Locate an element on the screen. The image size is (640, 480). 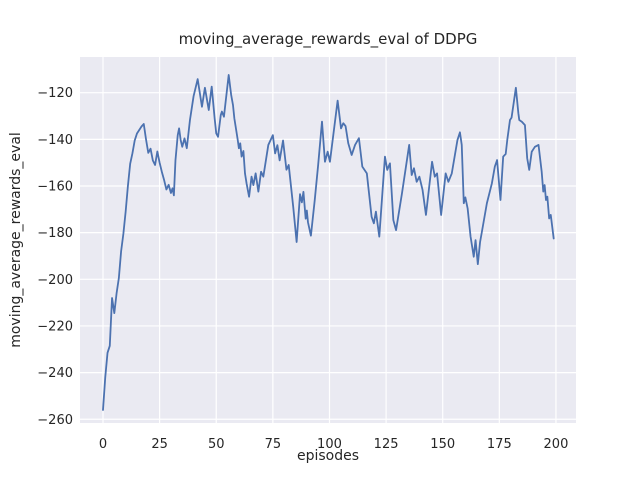
chart-title: moving_average_rewards_eval of DDPG is located at coordinates (328, 39).